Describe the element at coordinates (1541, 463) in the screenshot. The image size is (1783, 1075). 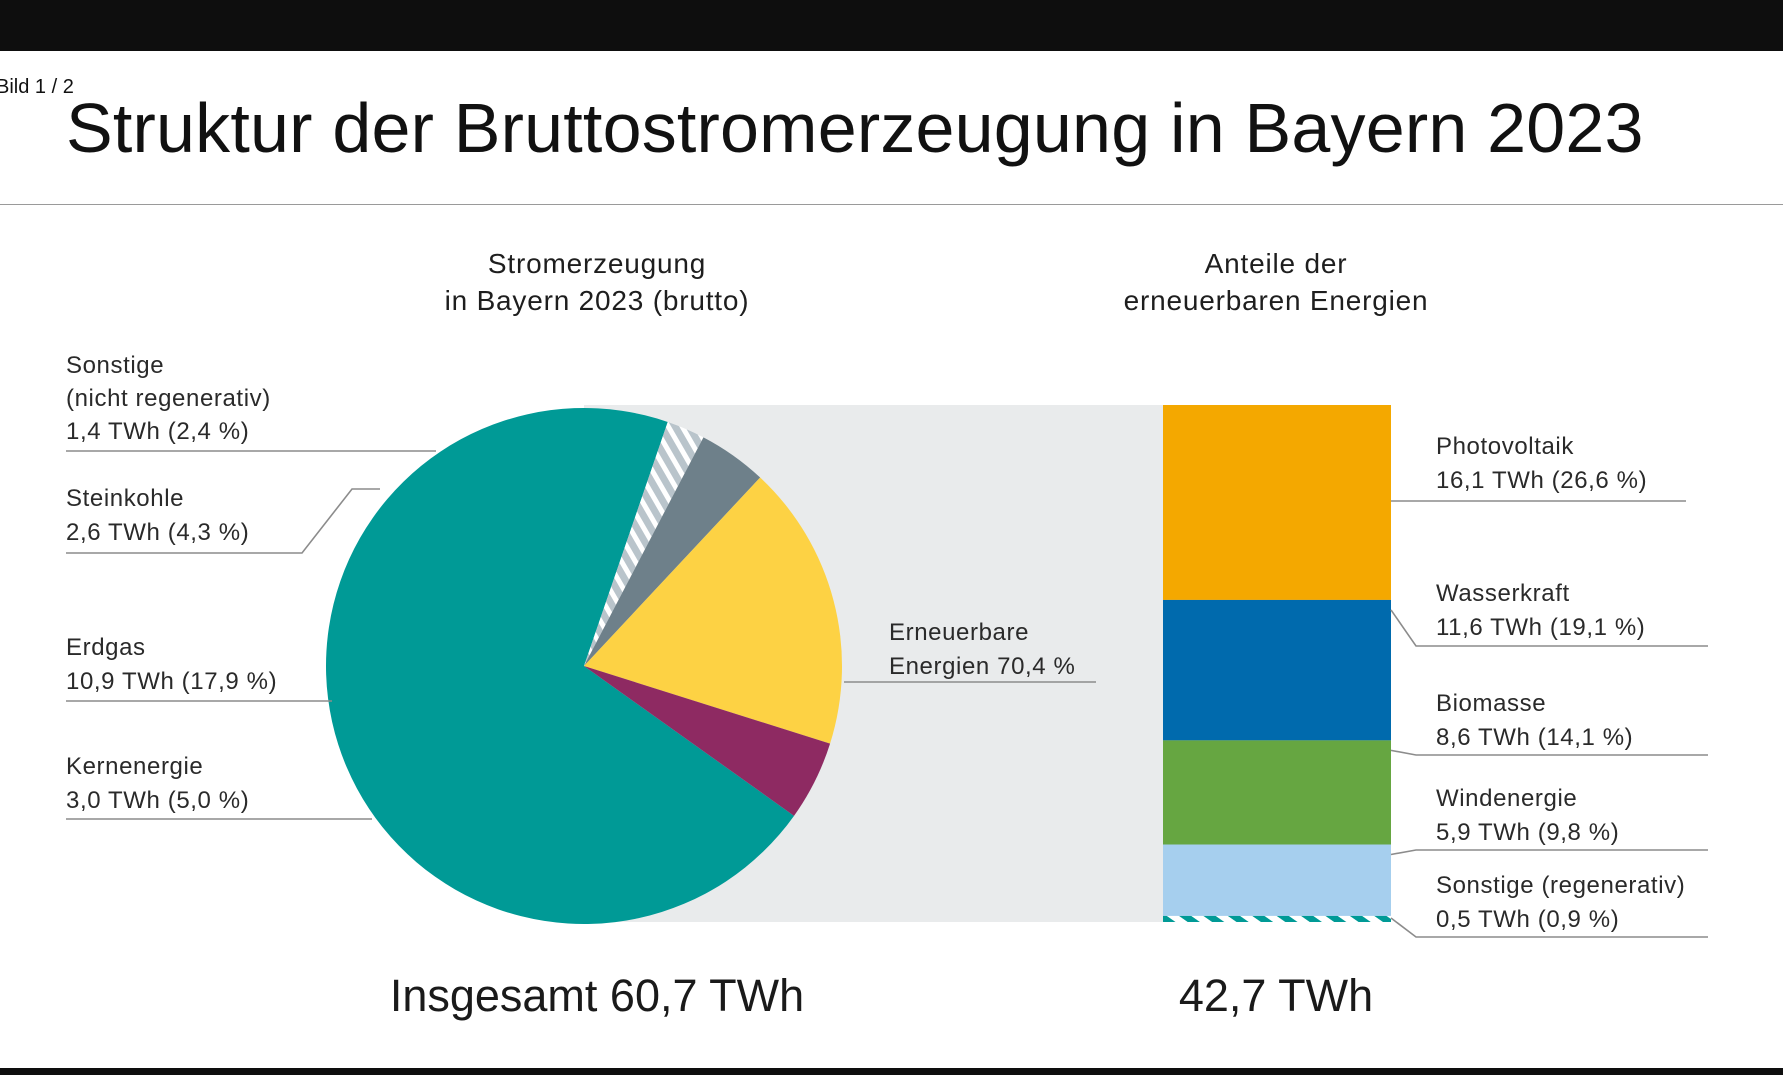
I see `bar-label-photovoltaik: Photovoltaik 16,1 TWh (26,6 %)` at that location.